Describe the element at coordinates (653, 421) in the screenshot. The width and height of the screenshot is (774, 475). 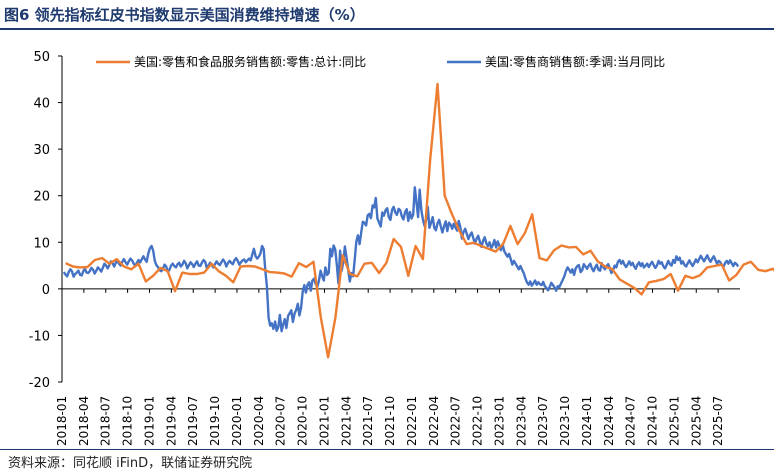
I see `x-tick-label: 2024-10` at that location.